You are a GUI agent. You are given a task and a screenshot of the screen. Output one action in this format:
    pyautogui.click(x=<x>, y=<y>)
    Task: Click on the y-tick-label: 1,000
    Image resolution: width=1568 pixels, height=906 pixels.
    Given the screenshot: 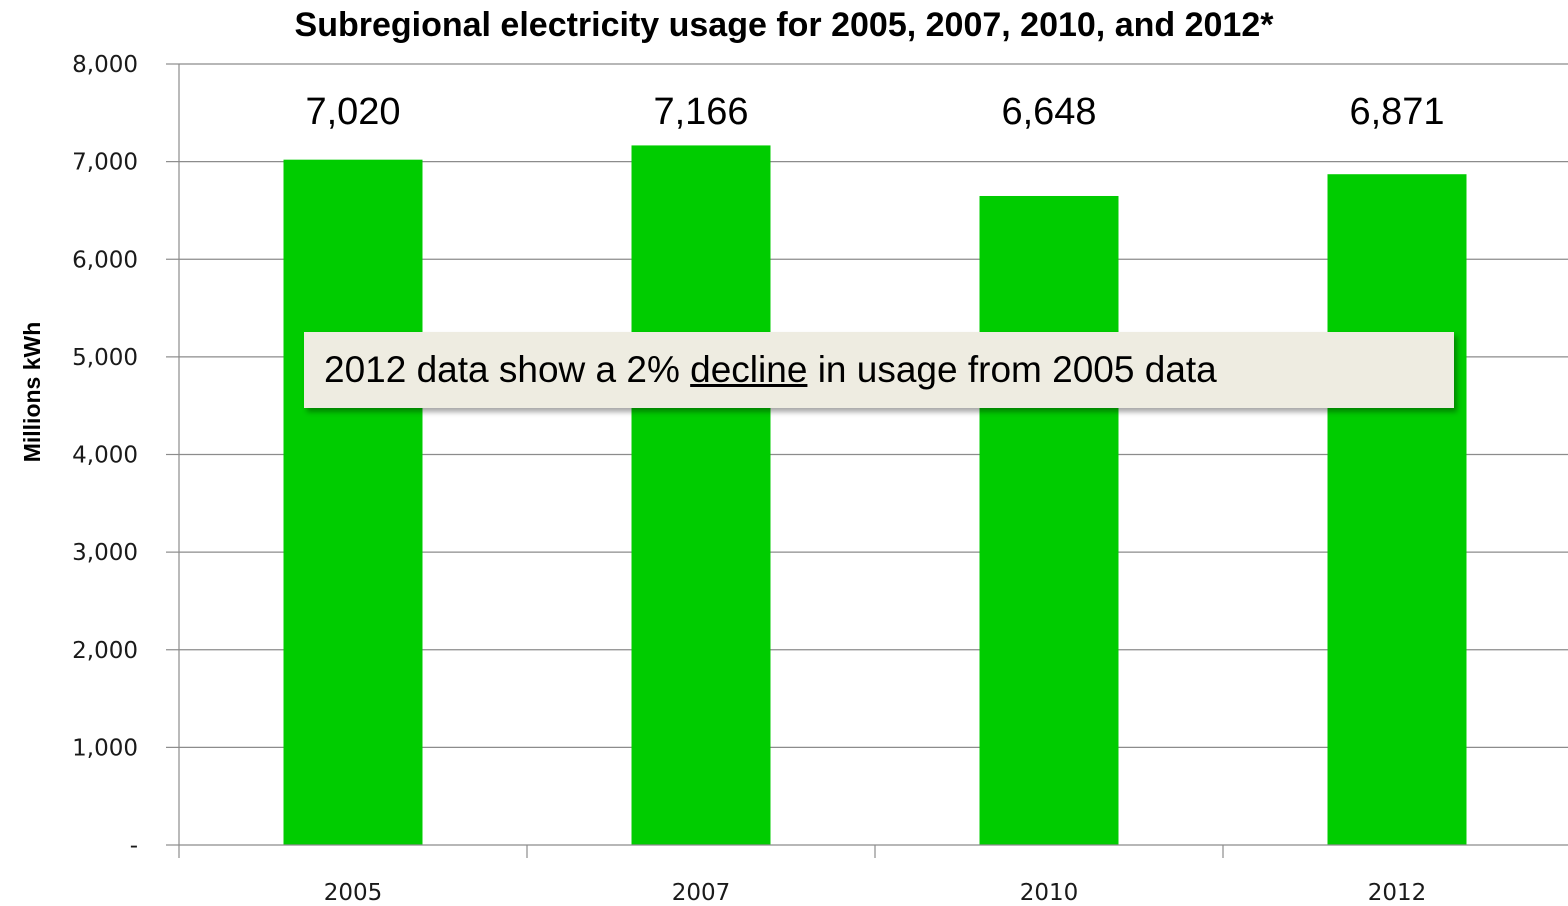 What is the action you would take?
    pyautogui.click(x=105, y=748)
    